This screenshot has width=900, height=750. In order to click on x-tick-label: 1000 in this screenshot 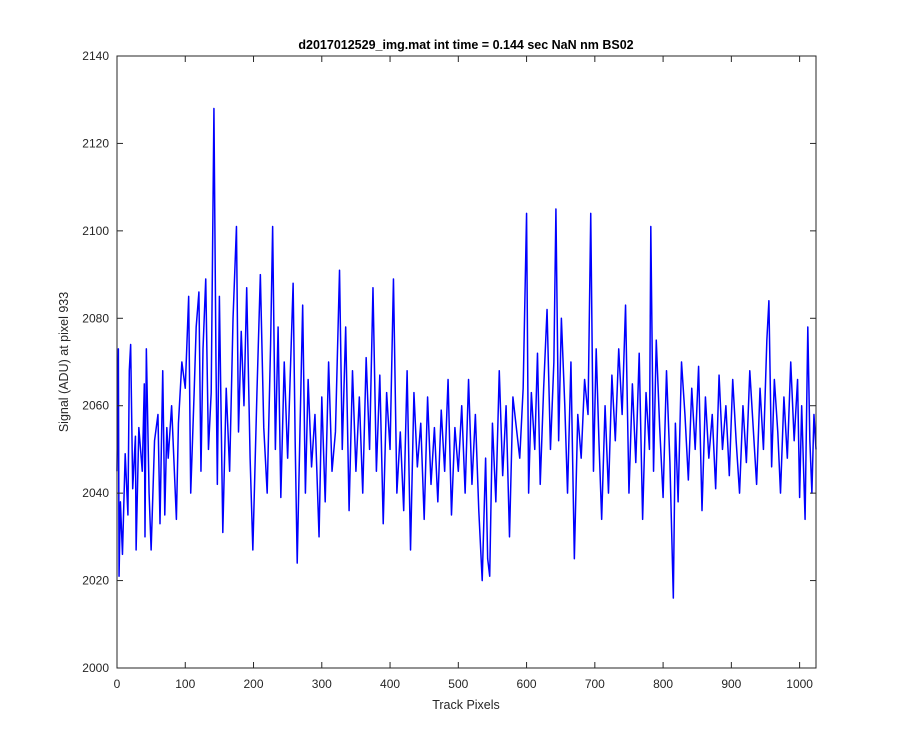, I will do `click(799, 684)`.